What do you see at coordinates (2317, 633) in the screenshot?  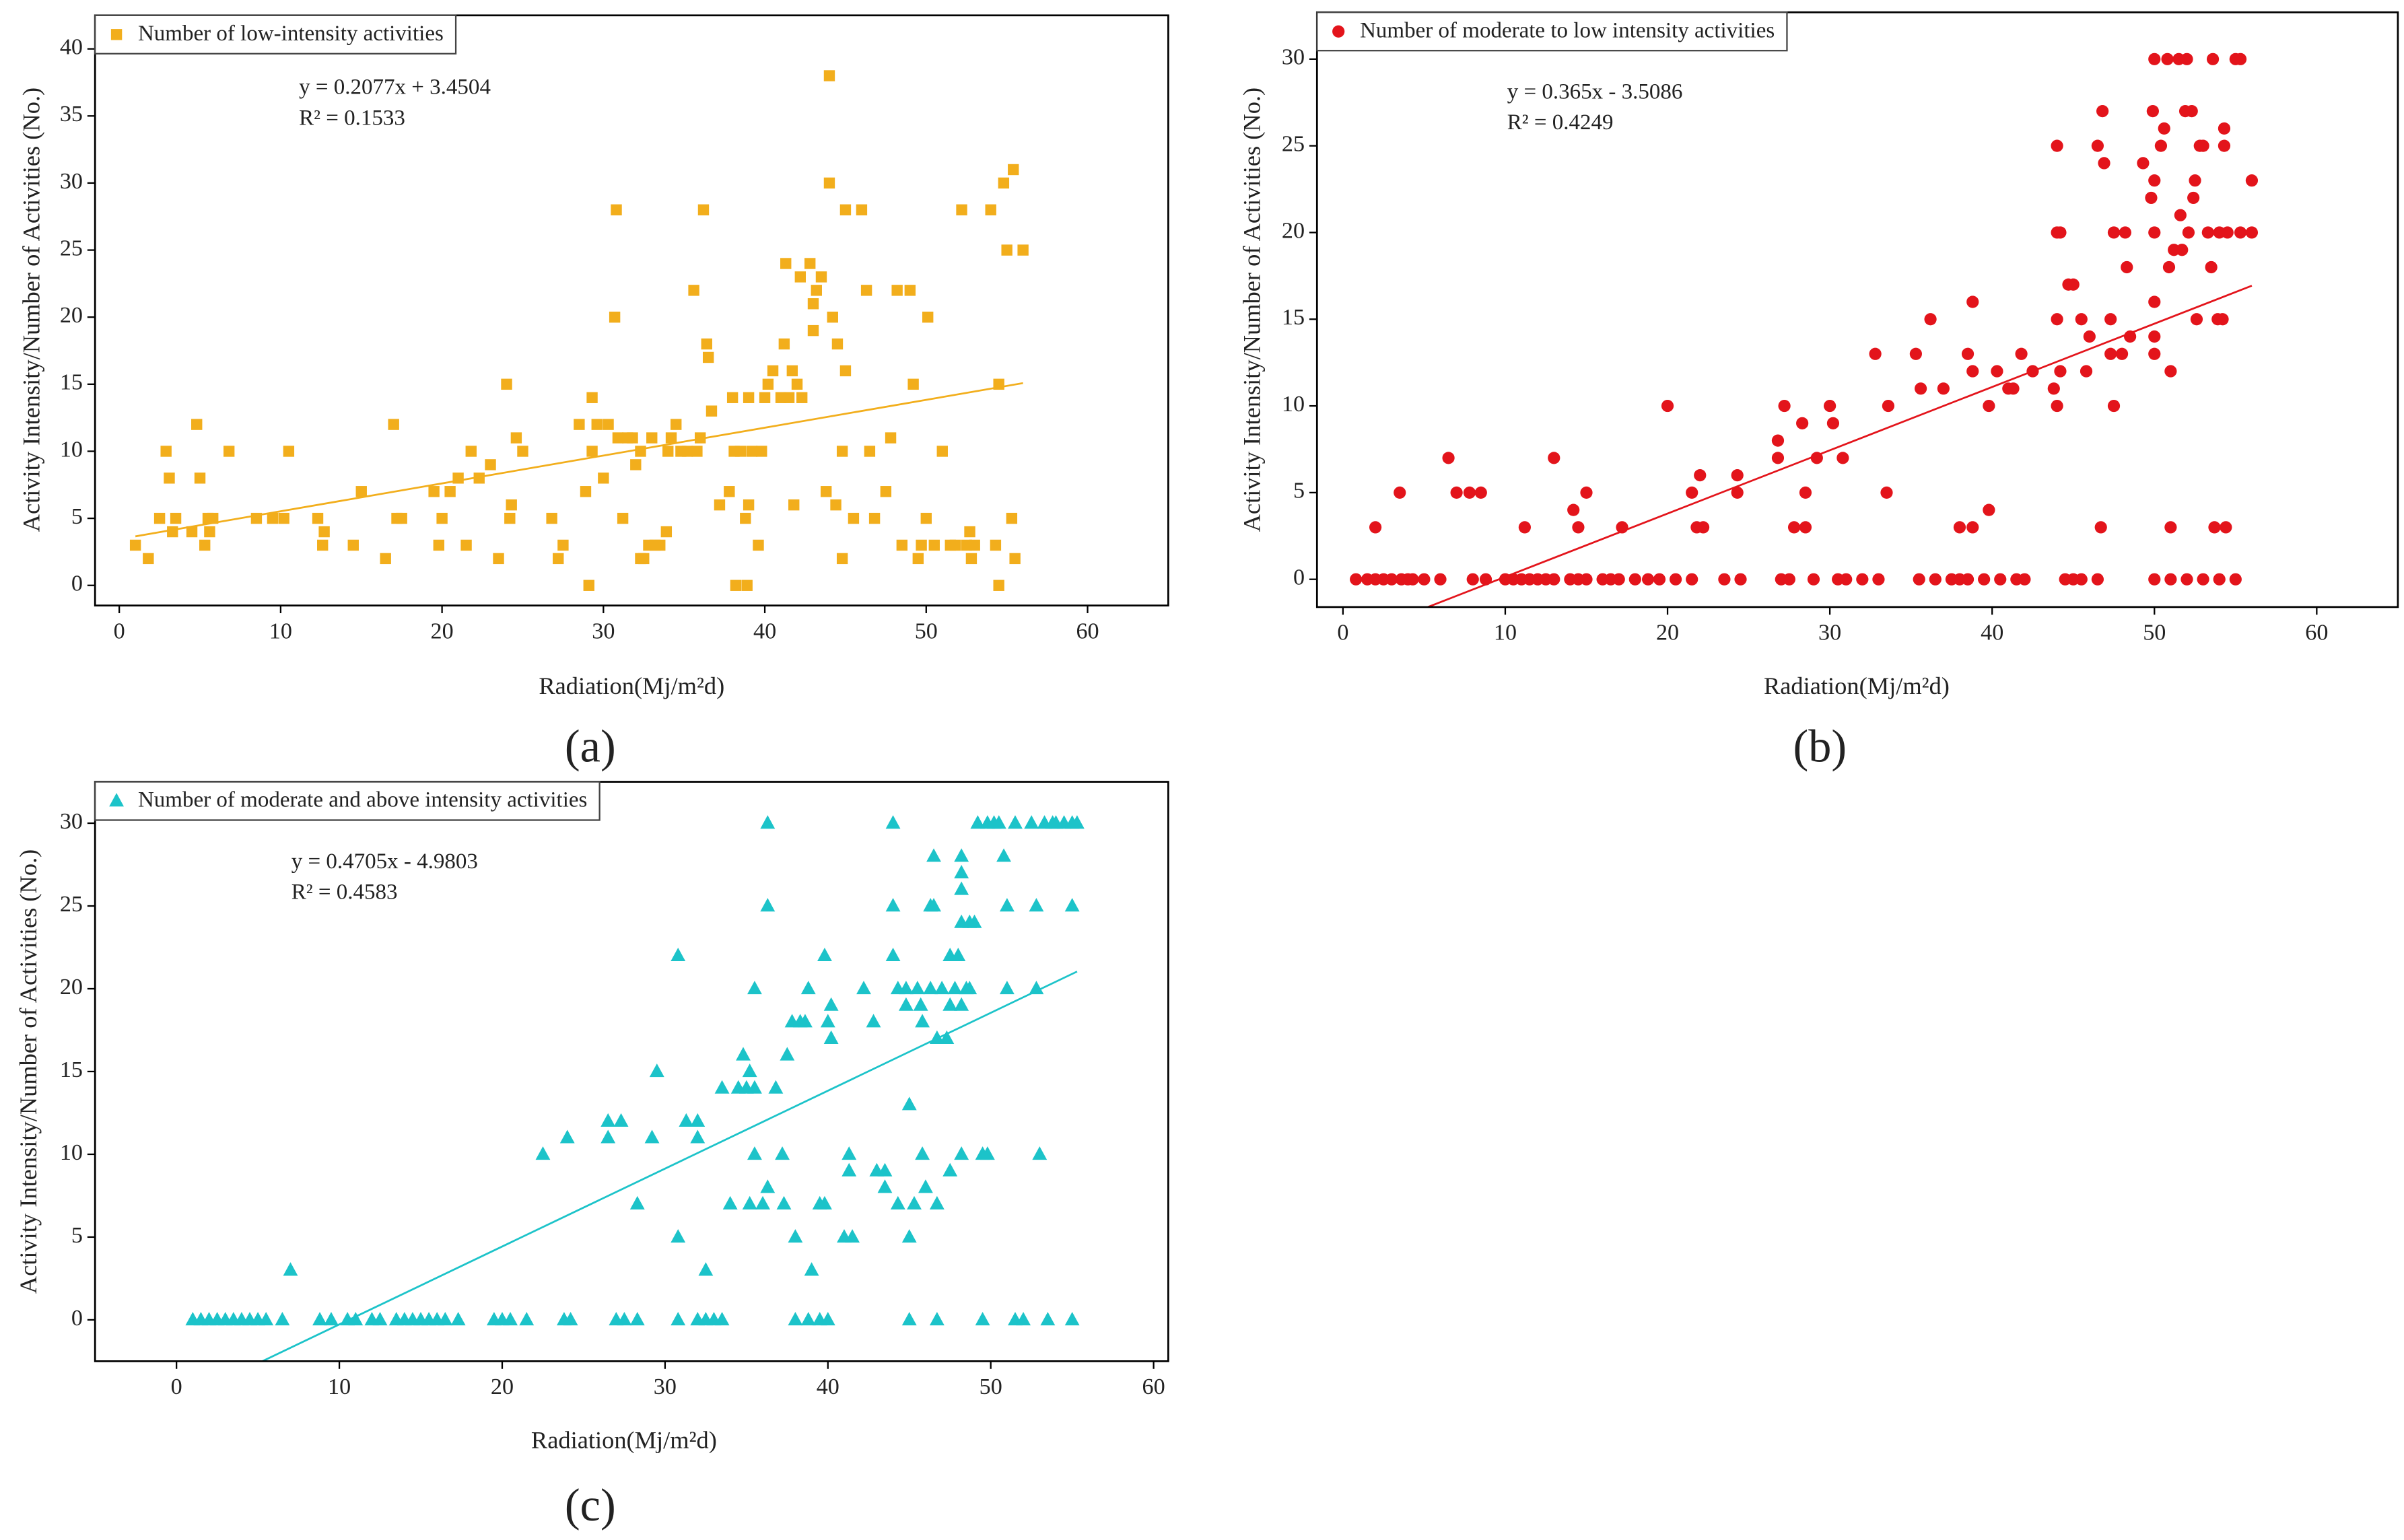 I see `x-tick-label: 60` at bounding box center [2317, 633].